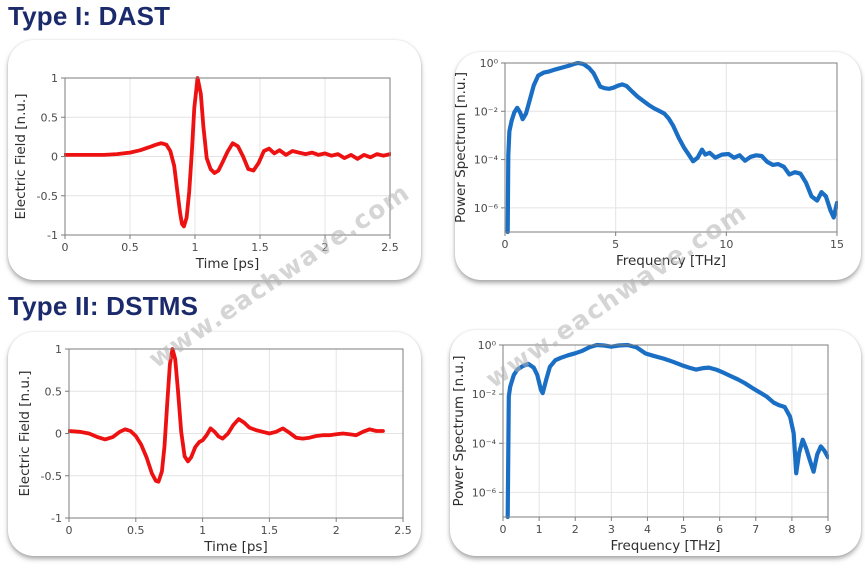 The image size is (865, 569). Describe the element at coordinates (227, 152) in the screenshot. I see `dast-time-waveform-trace` at that location.